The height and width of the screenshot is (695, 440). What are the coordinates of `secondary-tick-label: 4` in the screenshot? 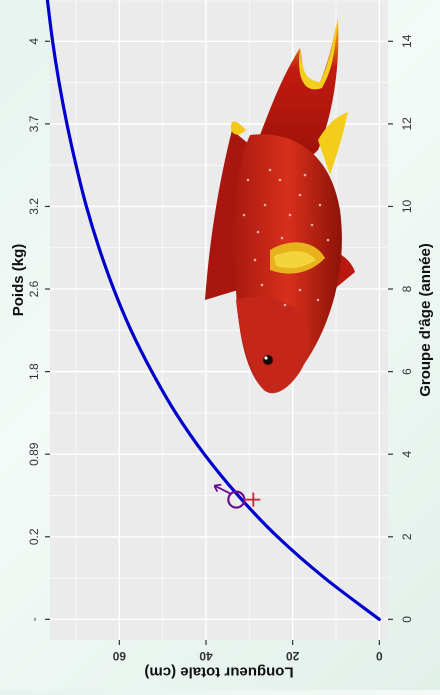 It's located at (34, 41).